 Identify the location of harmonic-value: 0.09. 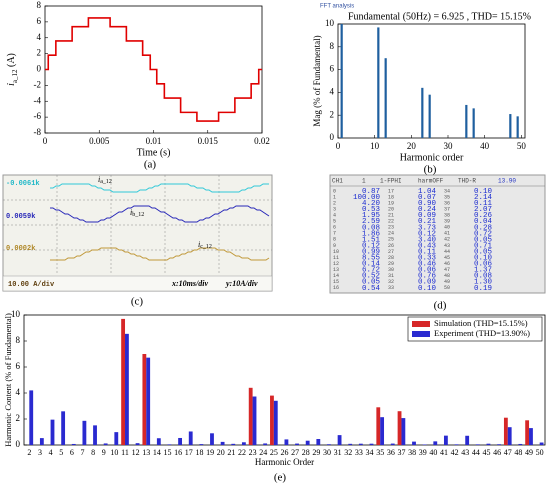
(427, 216).